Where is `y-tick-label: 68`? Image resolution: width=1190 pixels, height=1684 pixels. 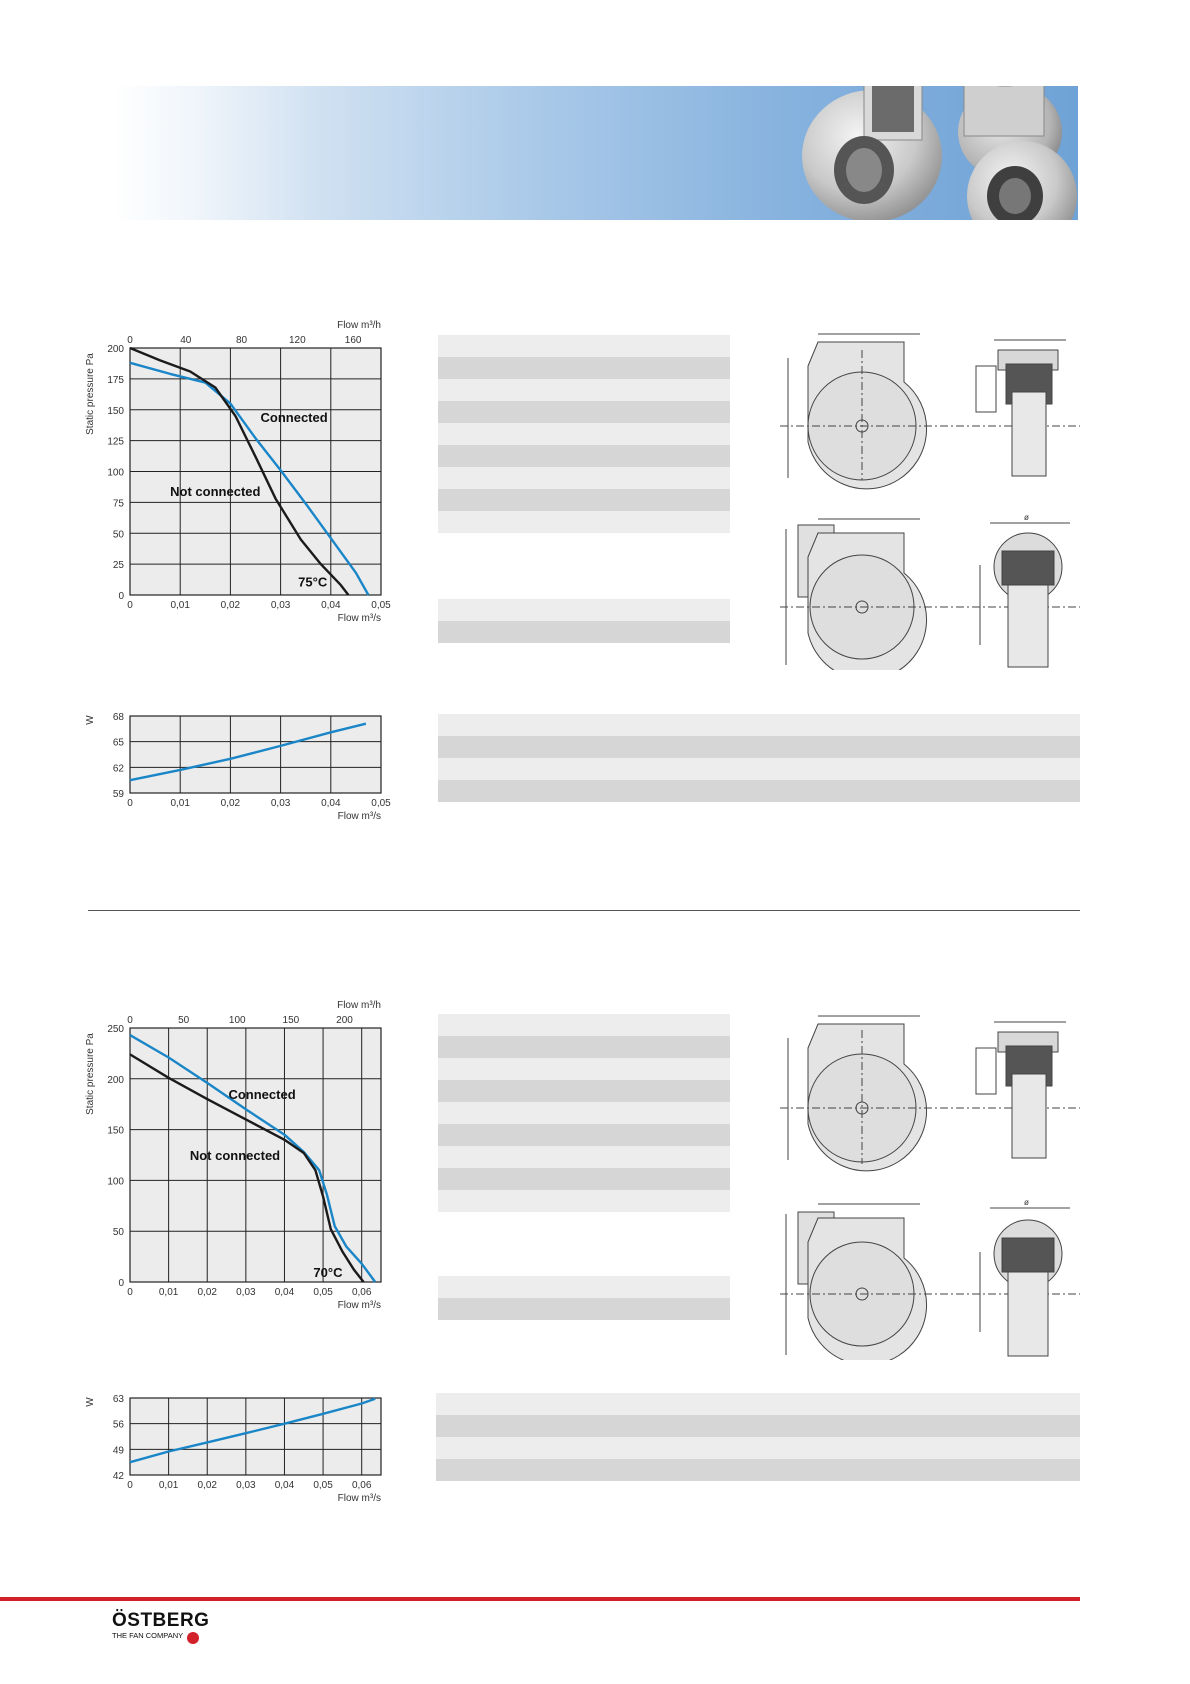
y-tick-label: 68 is located at coordinates (119, 717).